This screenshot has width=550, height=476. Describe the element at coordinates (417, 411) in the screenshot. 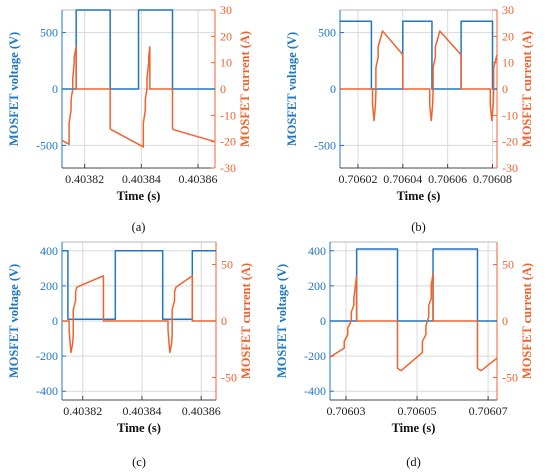

I see `x-tick-label-1: 0.70605` at that location.